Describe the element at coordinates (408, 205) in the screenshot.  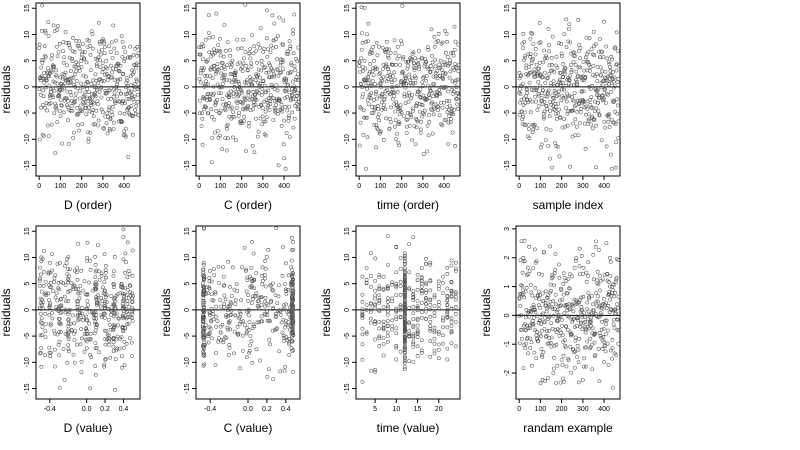
I see `x-axis-label: time (order)` at that location.